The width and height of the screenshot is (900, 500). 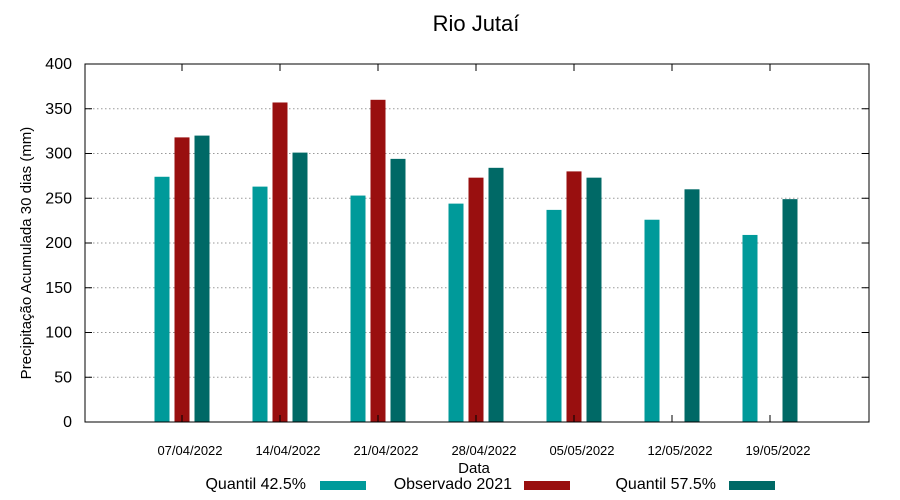 I want to click on y-tick-label-6: 300, so click(x=58, y=154).